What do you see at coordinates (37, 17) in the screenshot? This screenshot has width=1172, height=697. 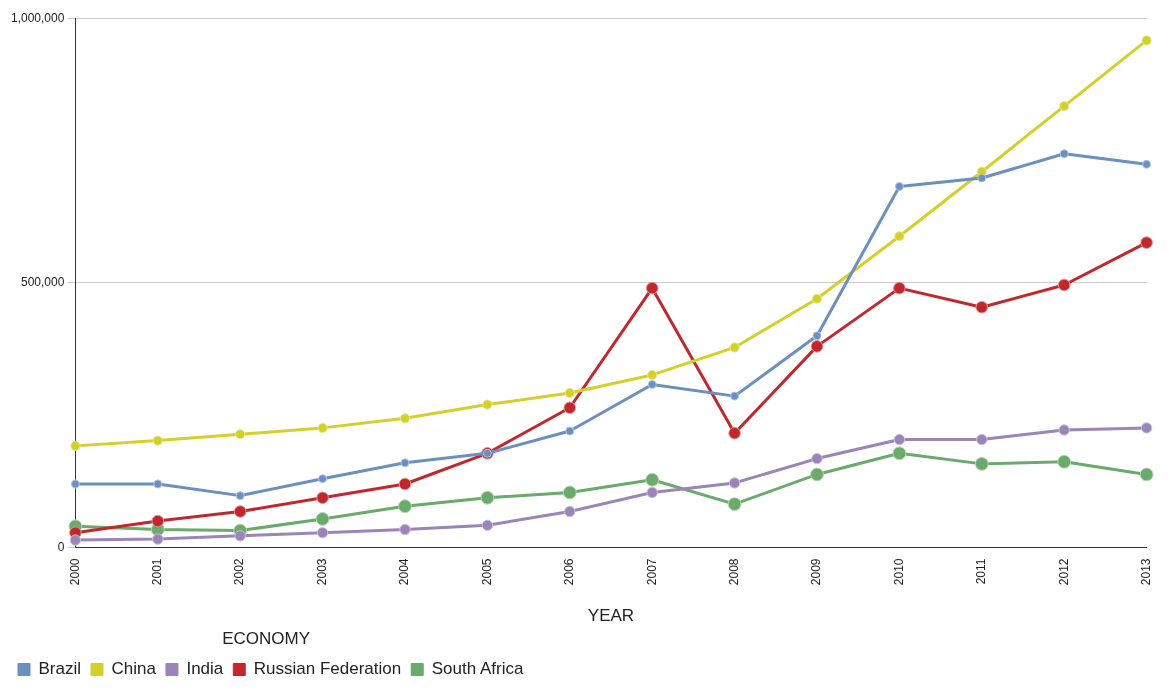 I see `y-tick-label: 1,000,000` at bounding box center [37, 17].